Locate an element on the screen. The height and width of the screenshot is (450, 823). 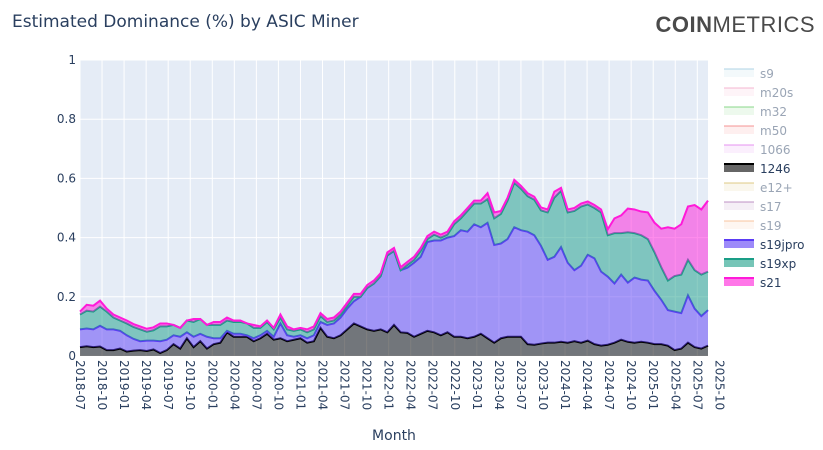
brand-logo-bold: COIN is located at coordinates (684, 24).